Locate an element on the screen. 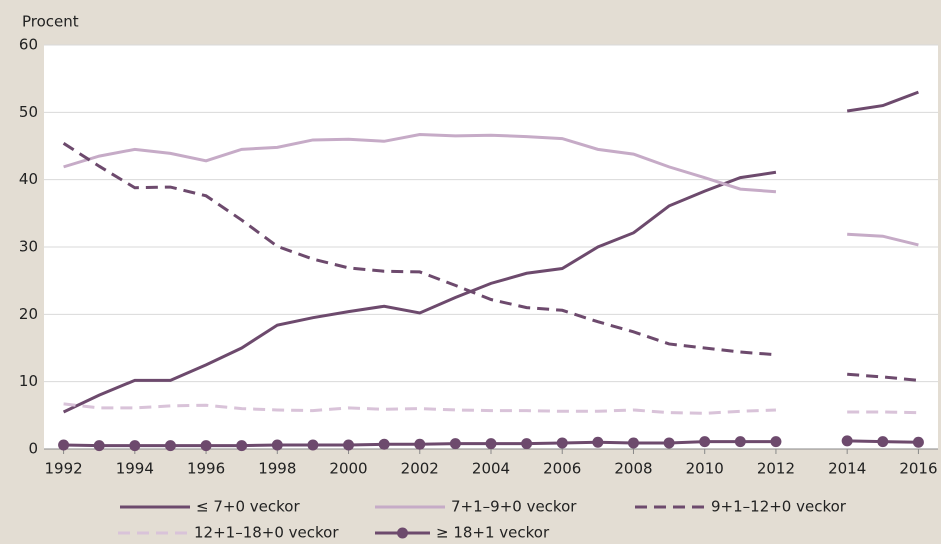  x-tick-label: 1998 is located at coordinates (277, 469).